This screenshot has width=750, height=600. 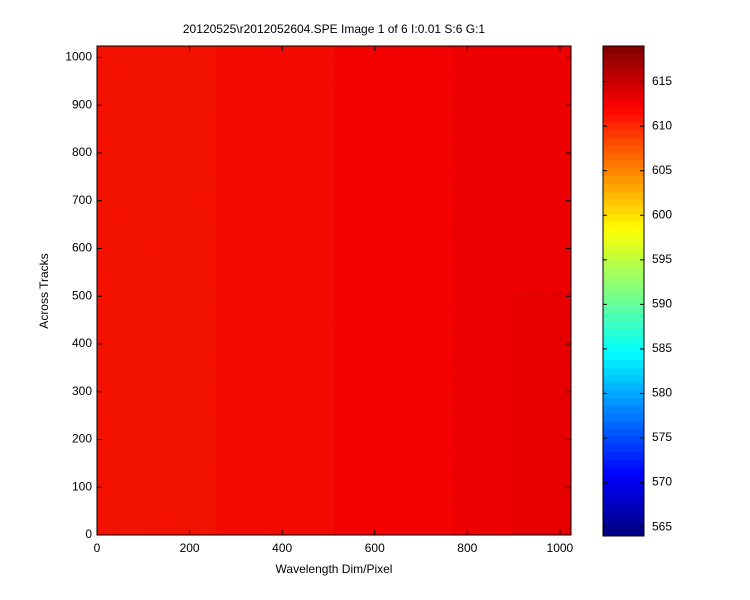 What do you see at coordinates (334, 569) in the screenshot?
I see `x-axis-label: Wavelength Dim/Pixel` at bounding box center [334, 569].